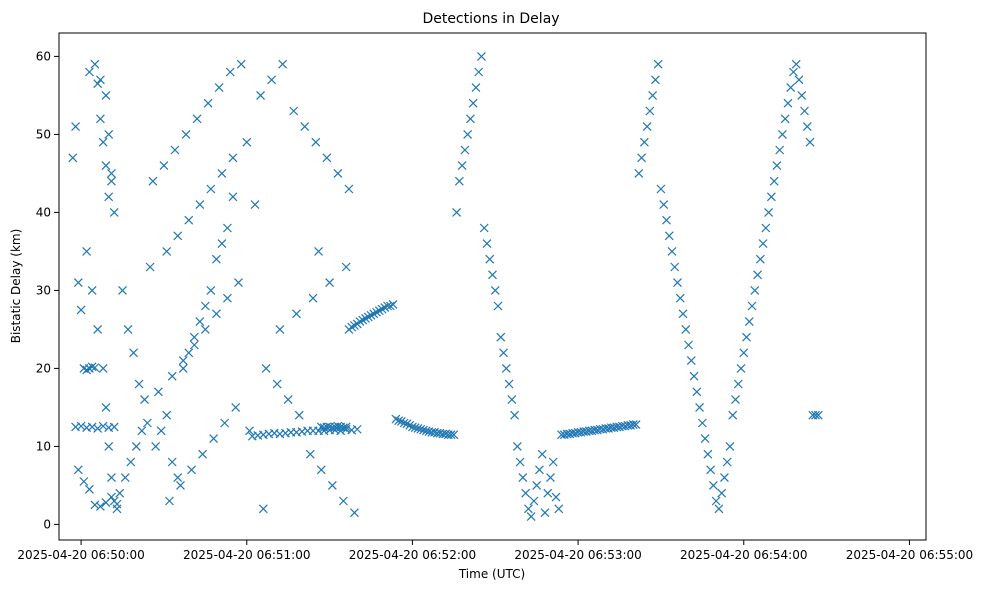 The height and width of the screenshot is (590, 987). I want to click on y-tick-label: 60, so click(43, 56).